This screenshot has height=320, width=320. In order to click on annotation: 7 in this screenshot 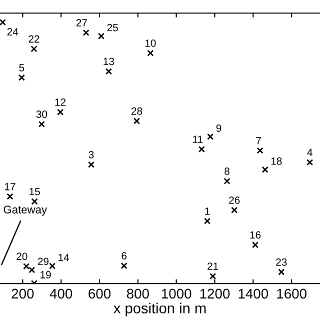, I will do `click(258, 140)`.